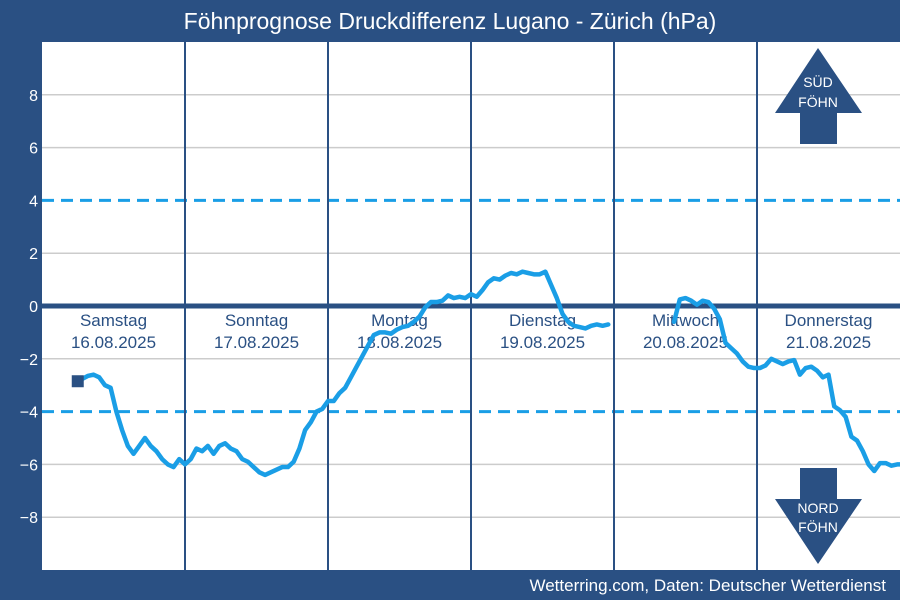  Describe the element at coordinates (29, 413) in the screenshot. I see `y-tick-label: −4` at that location.